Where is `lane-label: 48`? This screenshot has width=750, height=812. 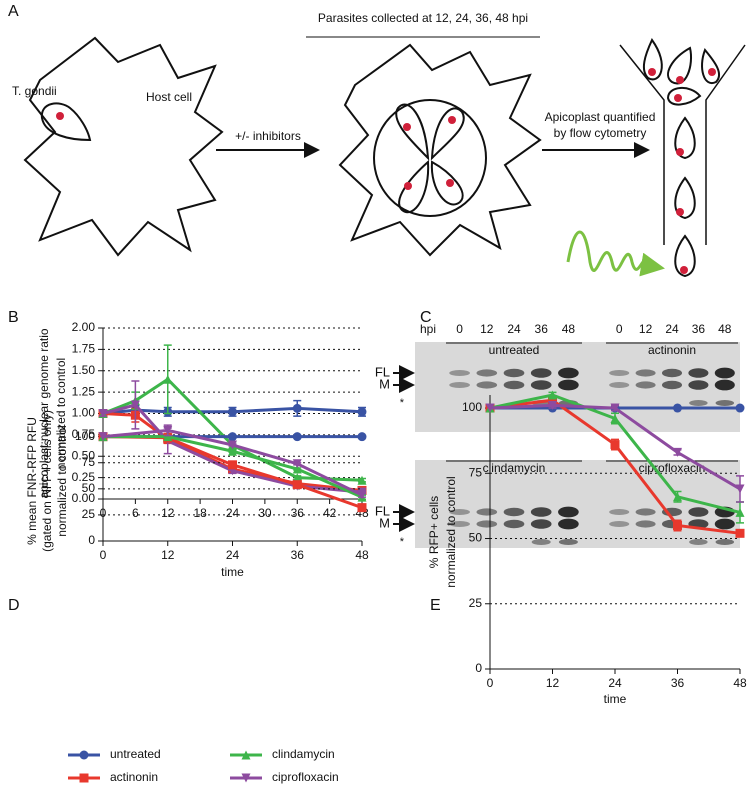
lane-label: 48 is located at coordinates (569, 329).